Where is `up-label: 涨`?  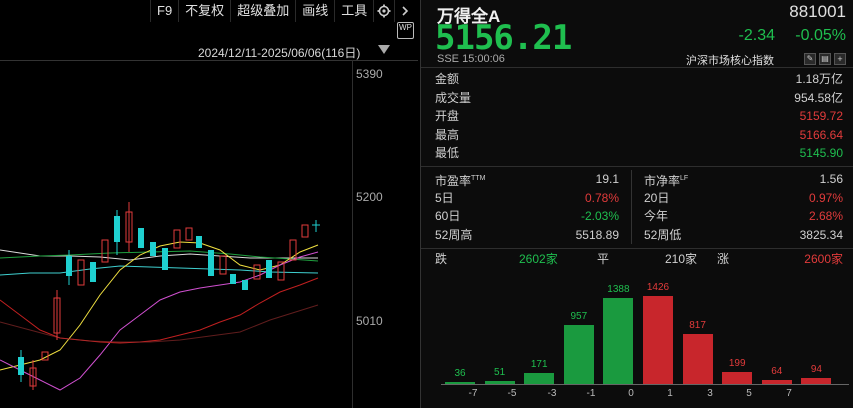
up-label: 涨 is located at coordinates (723, 259).